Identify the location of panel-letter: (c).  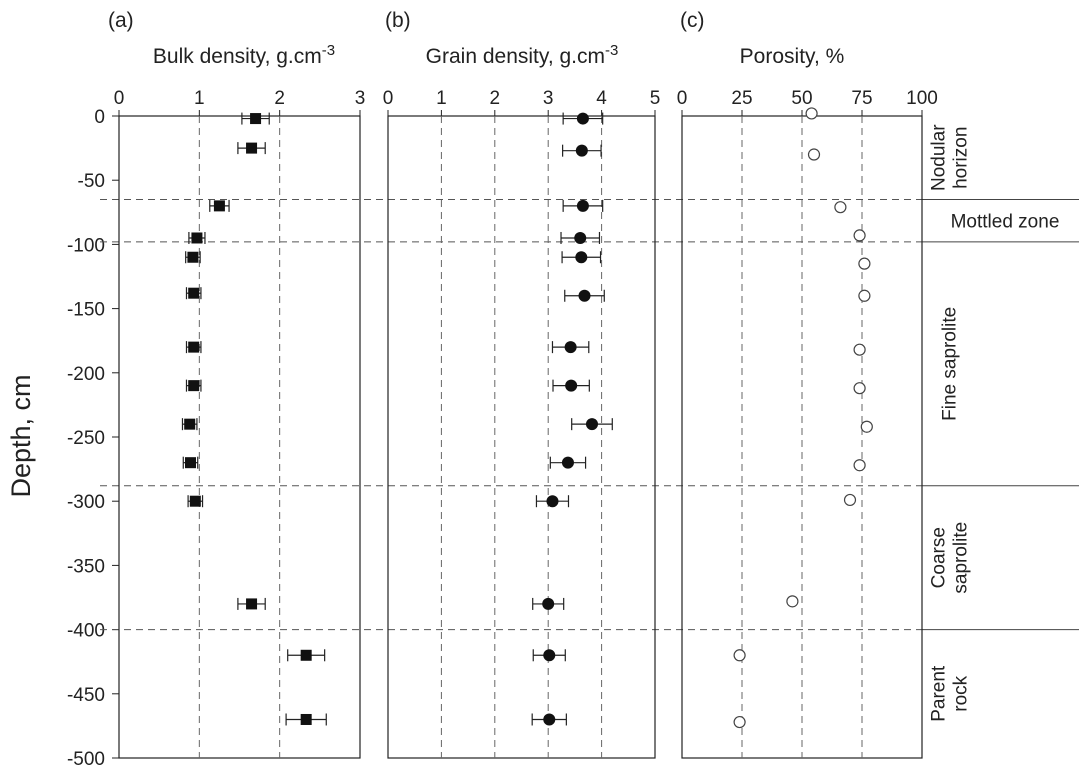
(692, 20).